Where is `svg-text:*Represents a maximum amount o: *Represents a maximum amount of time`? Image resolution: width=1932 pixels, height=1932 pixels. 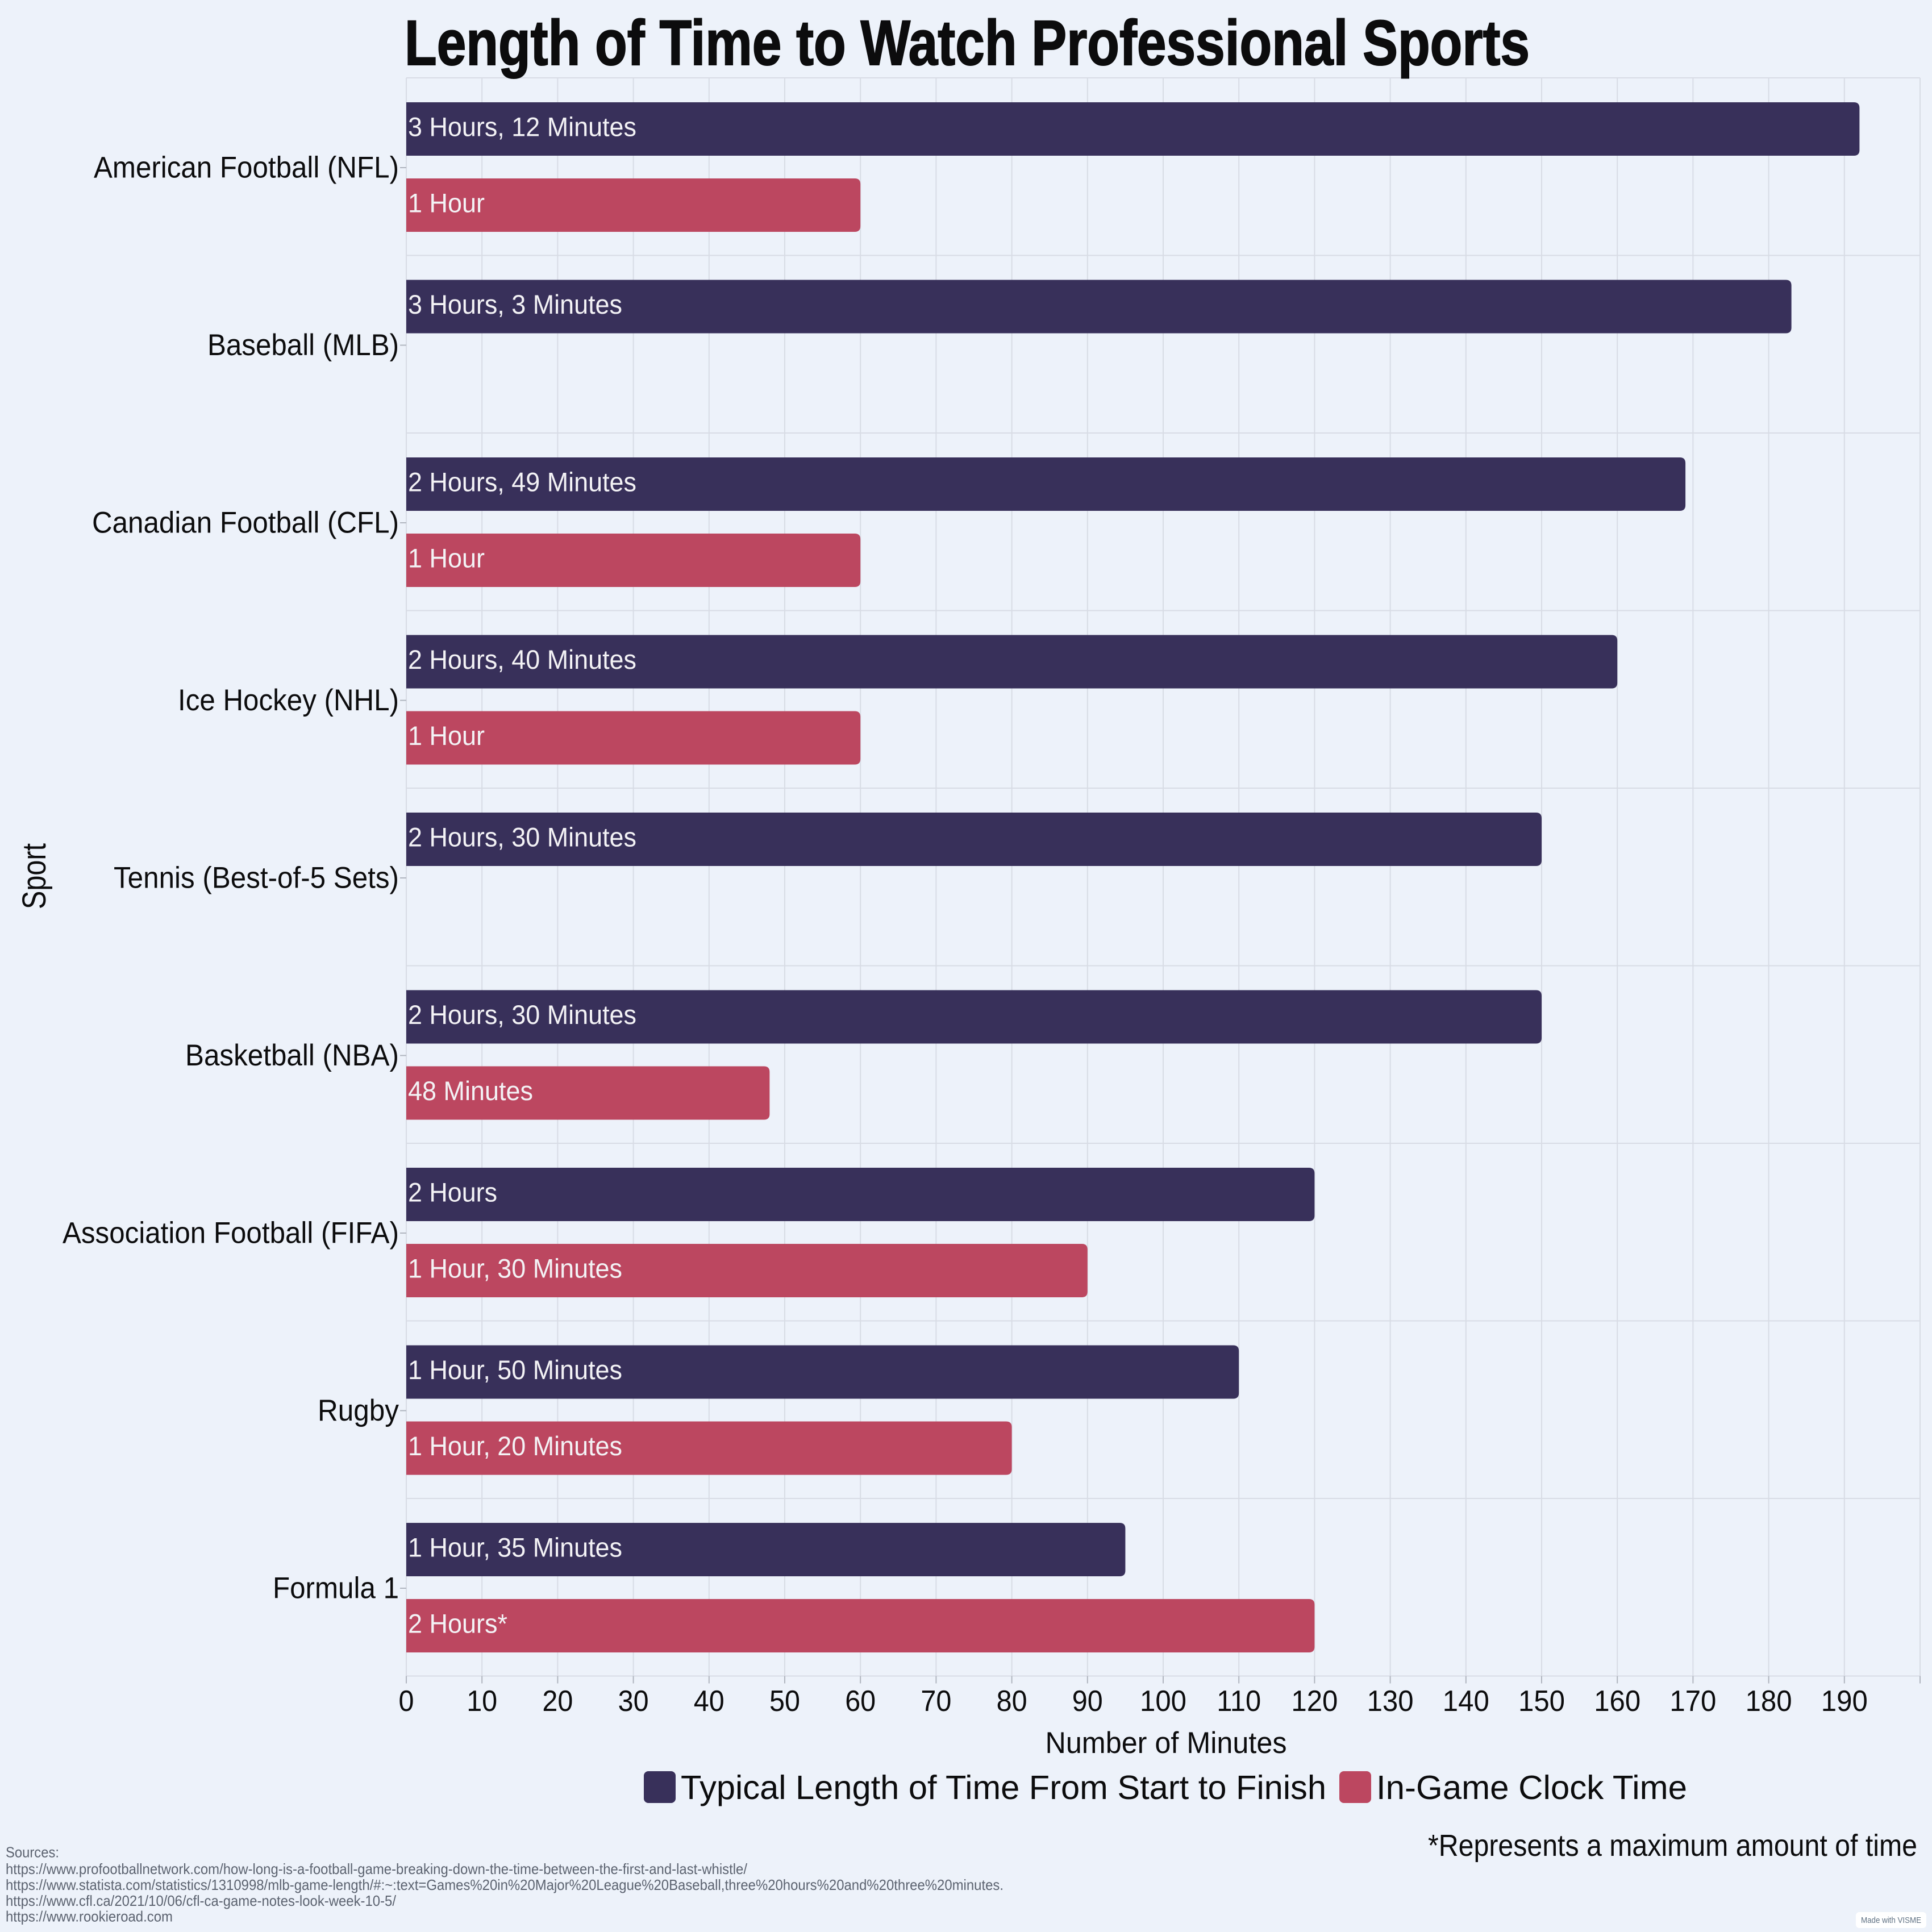
svg-text:*Represents a maximum amount o: *Represents a maximum amount of time is located at coordinates (1672, 1846).